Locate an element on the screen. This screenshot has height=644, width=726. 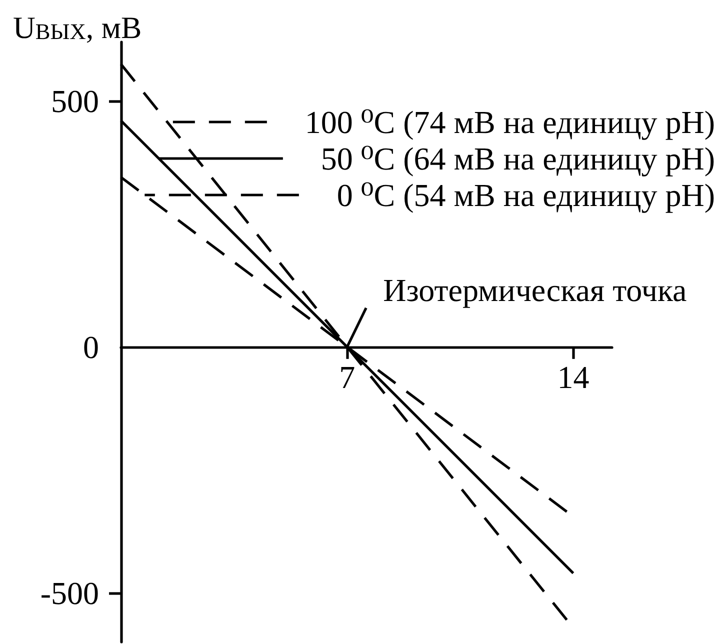
legend-label: 0 ⁰C (54 мВ на единицу pH) is located at coordinates (525, 195).